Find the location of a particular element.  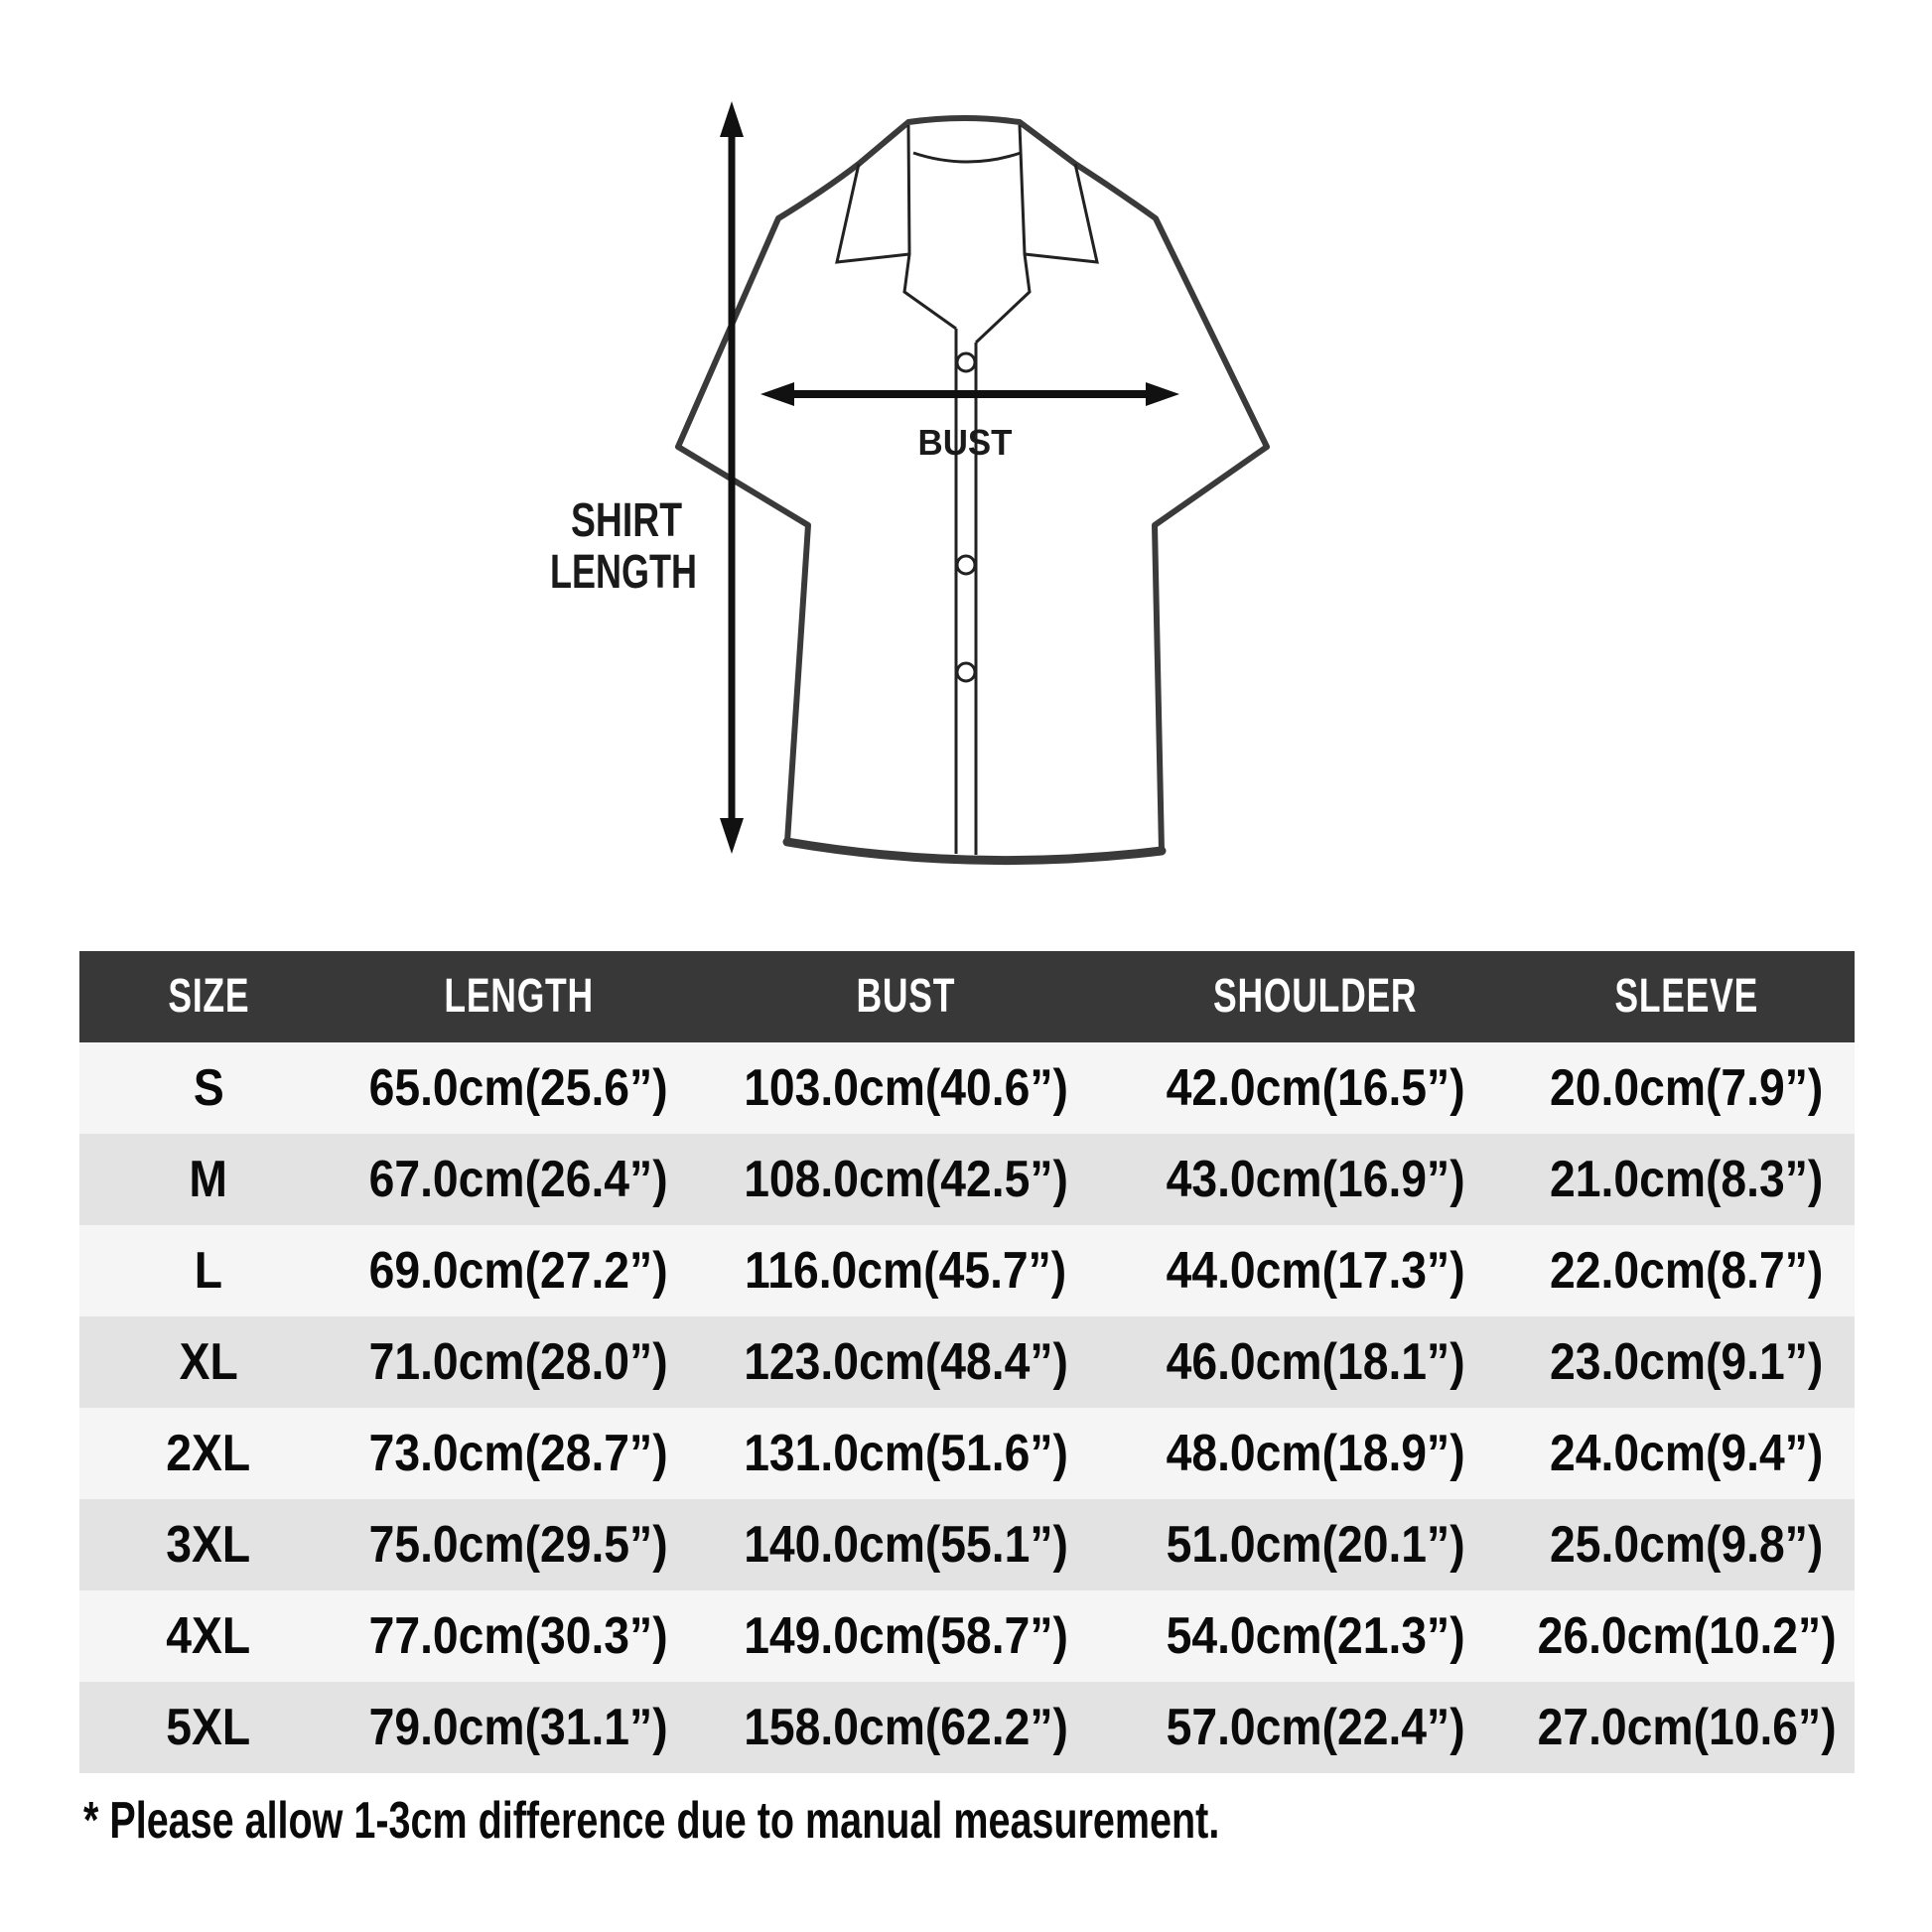

column-header-bust: BUST is located at coordinates (906, 996).